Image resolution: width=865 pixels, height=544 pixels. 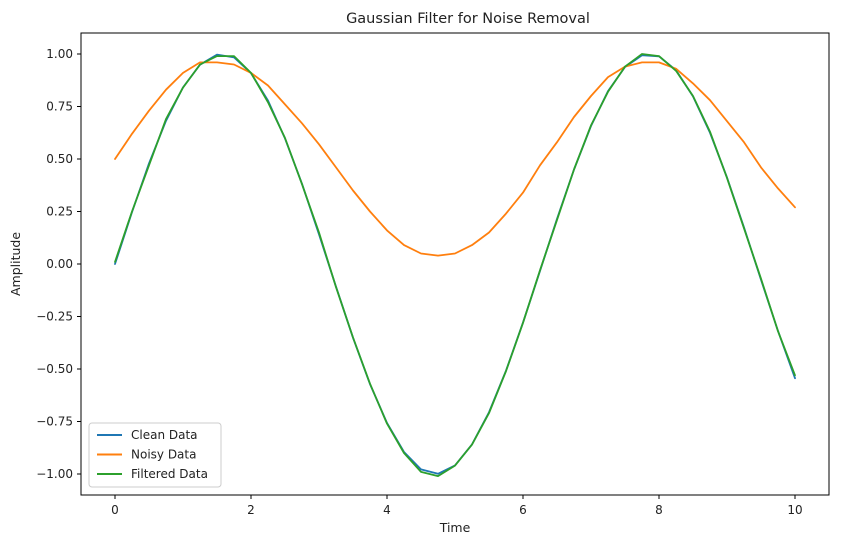 What do you see at coordinates (59, 54) in the screenshot?
I see `y-tick-label: 1.00` at bounding box center [59, 54].